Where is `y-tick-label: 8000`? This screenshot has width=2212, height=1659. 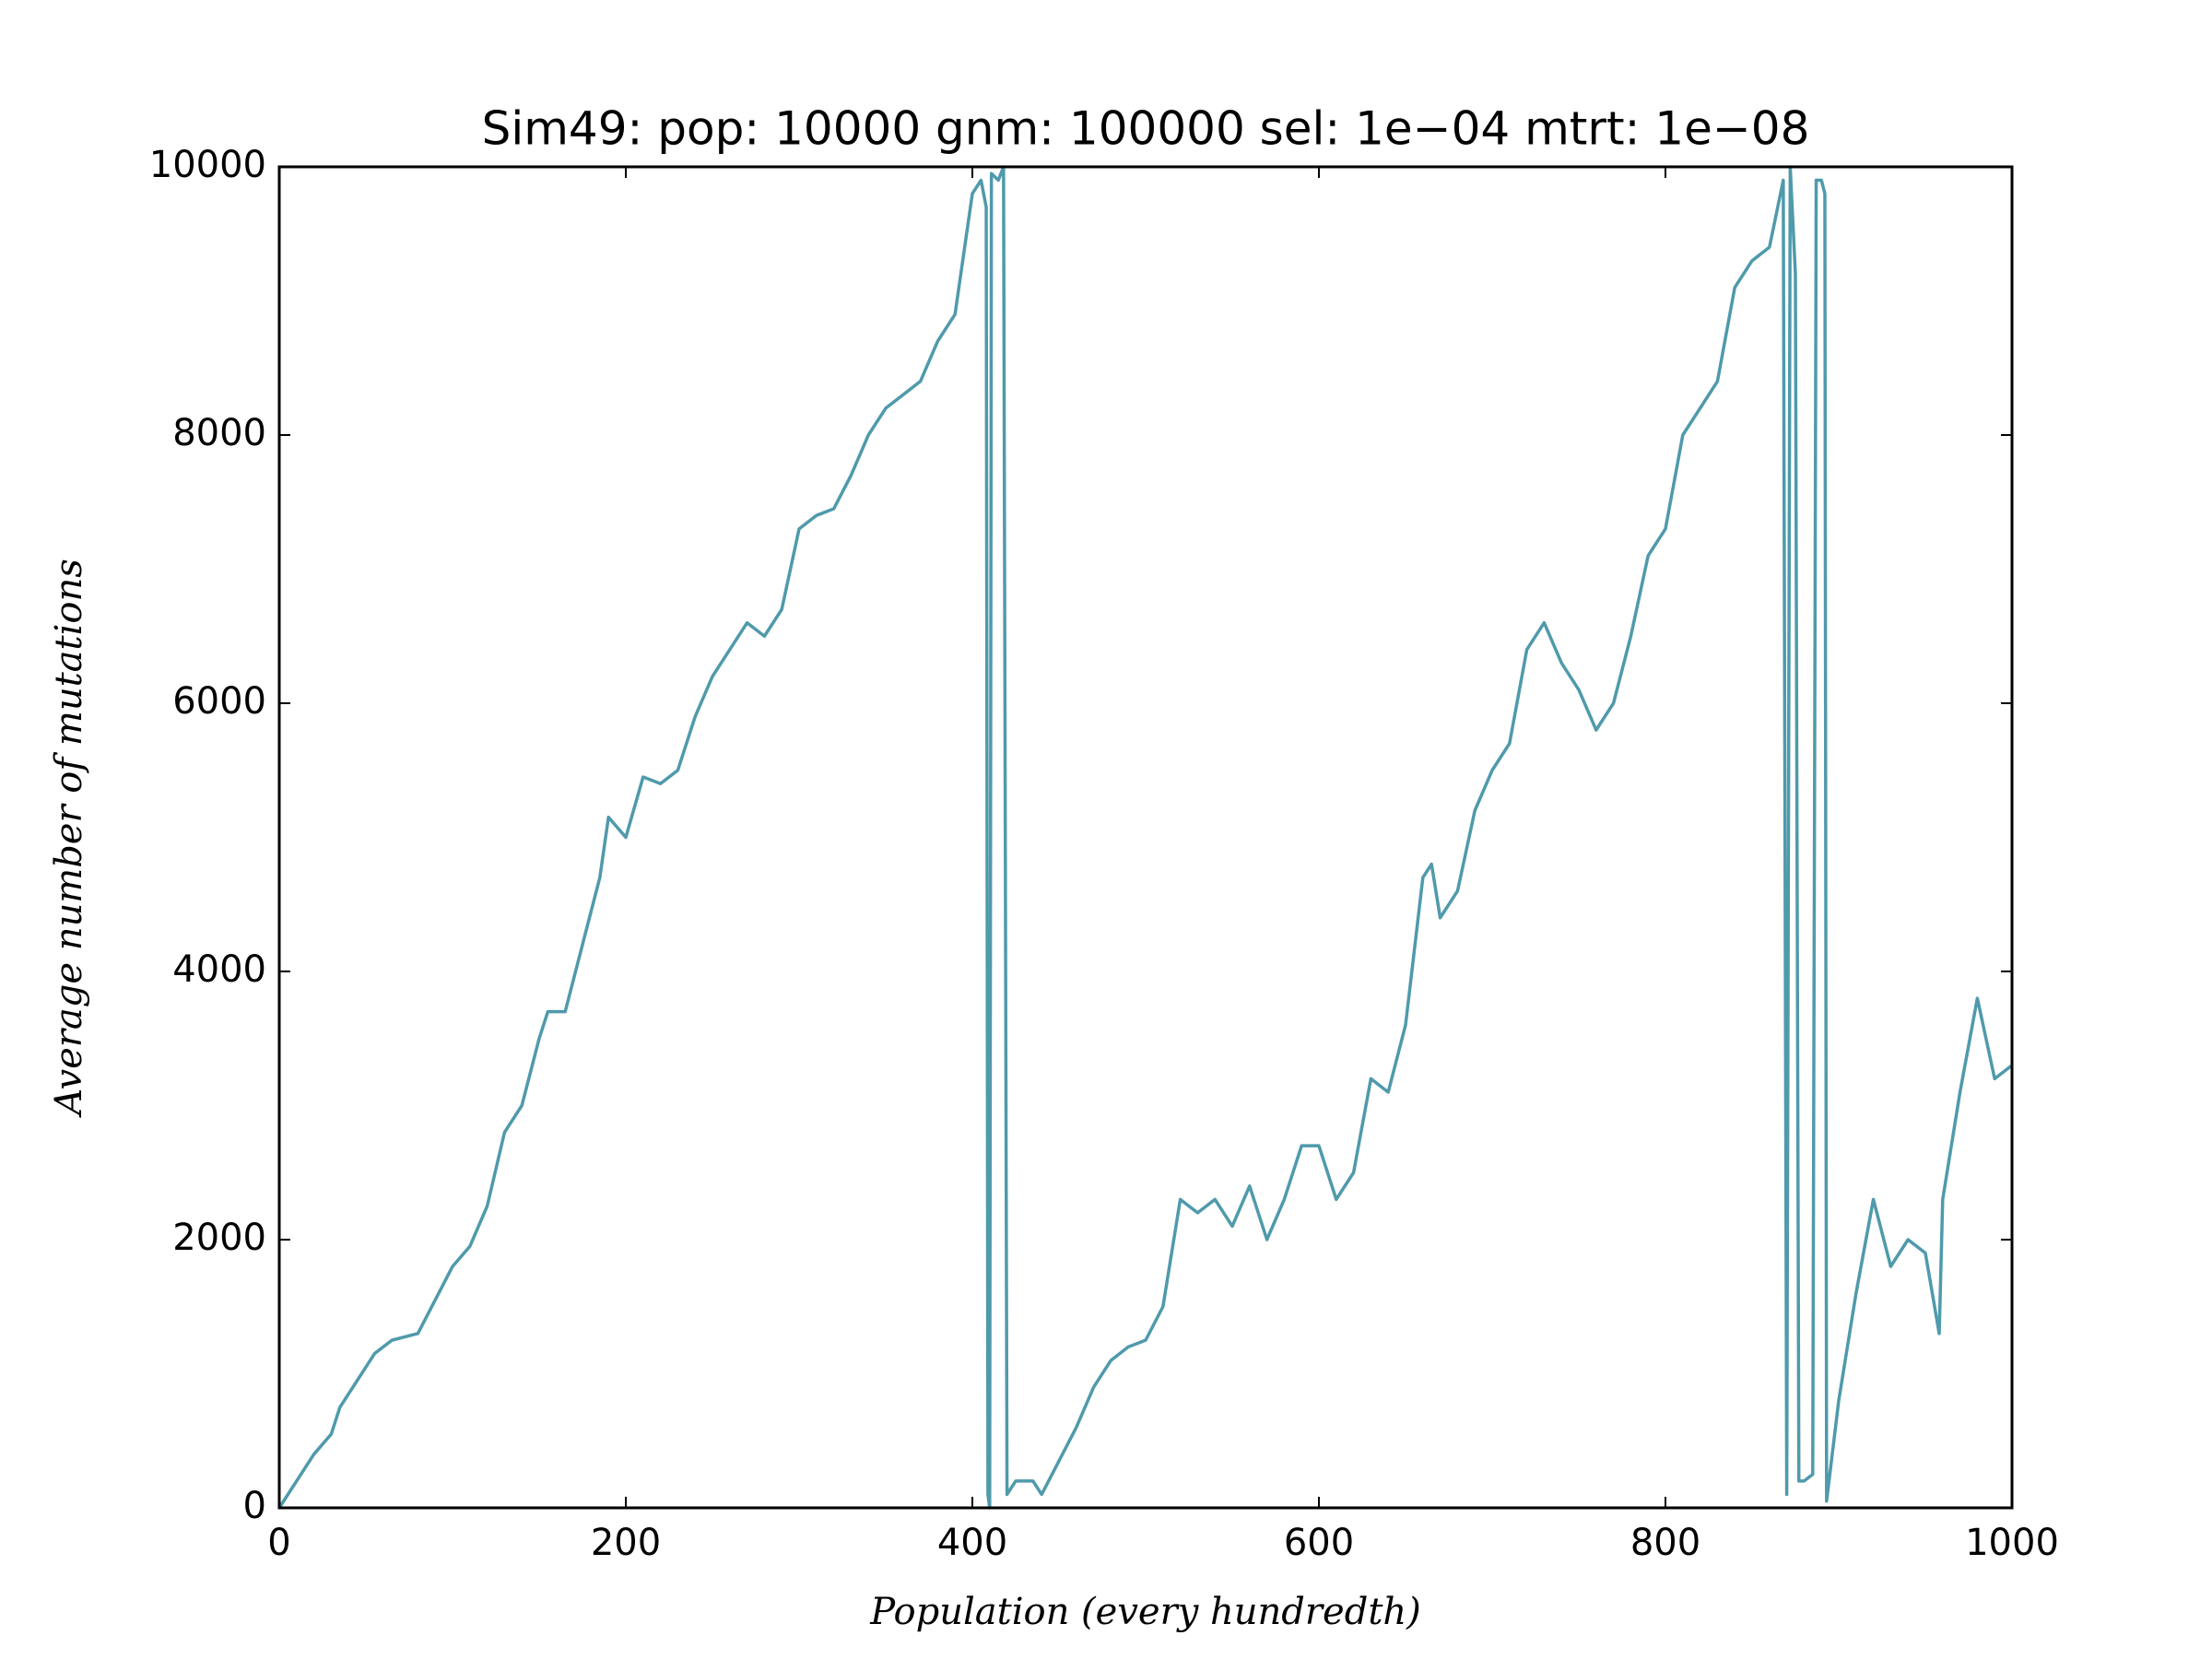
y-tick-label: 8000 is located at coordinates (219, 433).